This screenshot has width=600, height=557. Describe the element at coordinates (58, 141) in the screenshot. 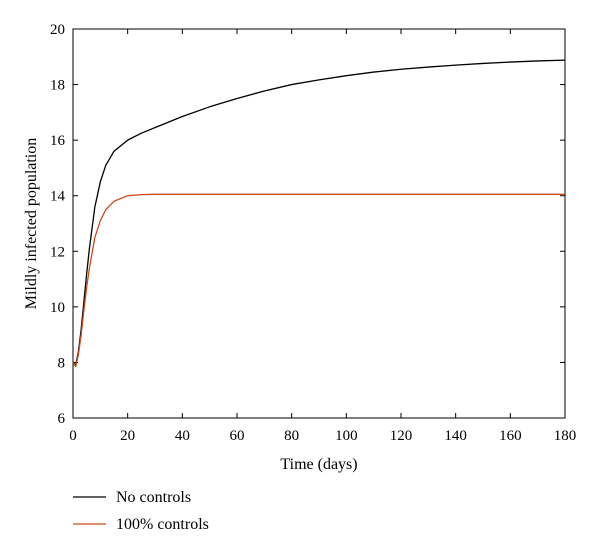

I see `y-tick-label: 16` at that location.